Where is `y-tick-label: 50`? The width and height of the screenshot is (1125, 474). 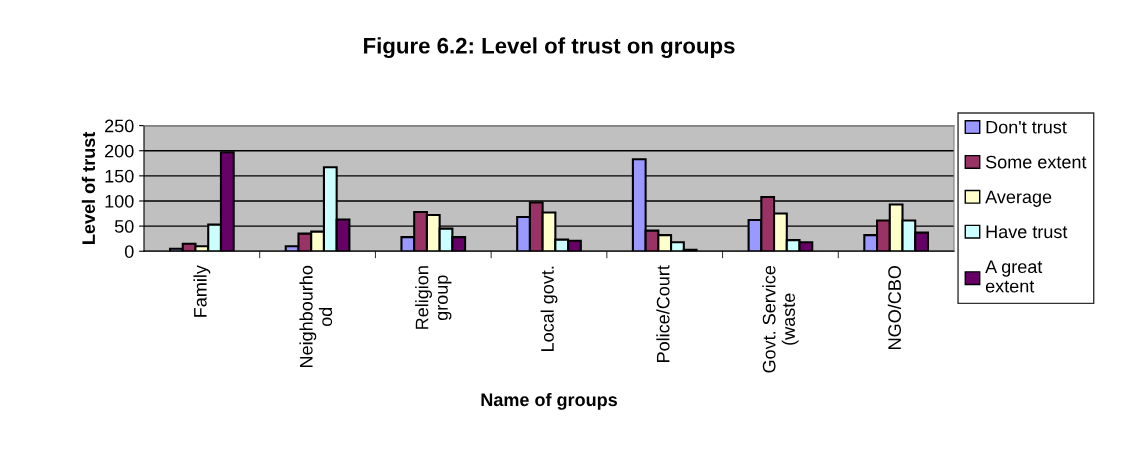
y-tick-label: 50 is located at coordinates (124, 226).